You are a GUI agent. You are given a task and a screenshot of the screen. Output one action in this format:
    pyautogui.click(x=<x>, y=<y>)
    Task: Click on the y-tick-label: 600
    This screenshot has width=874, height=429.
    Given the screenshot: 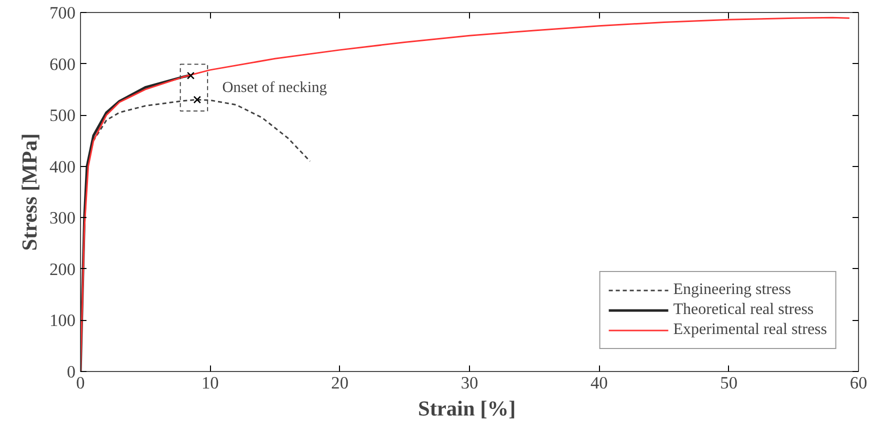 What is the action you would take?
    pyautogui.click(x=63, y=64)
    